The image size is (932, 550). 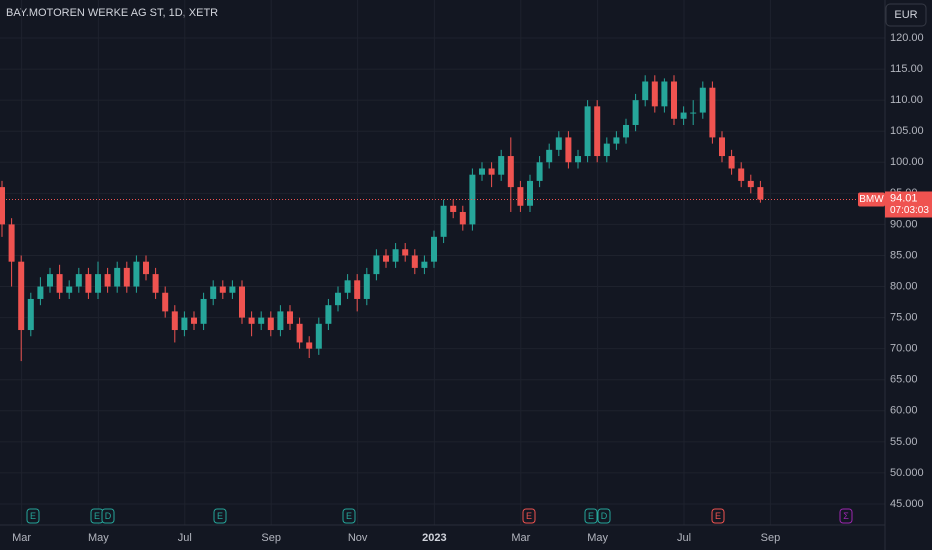 I want to click on y-tick-label: 60.00, so click(x=904, y=411).